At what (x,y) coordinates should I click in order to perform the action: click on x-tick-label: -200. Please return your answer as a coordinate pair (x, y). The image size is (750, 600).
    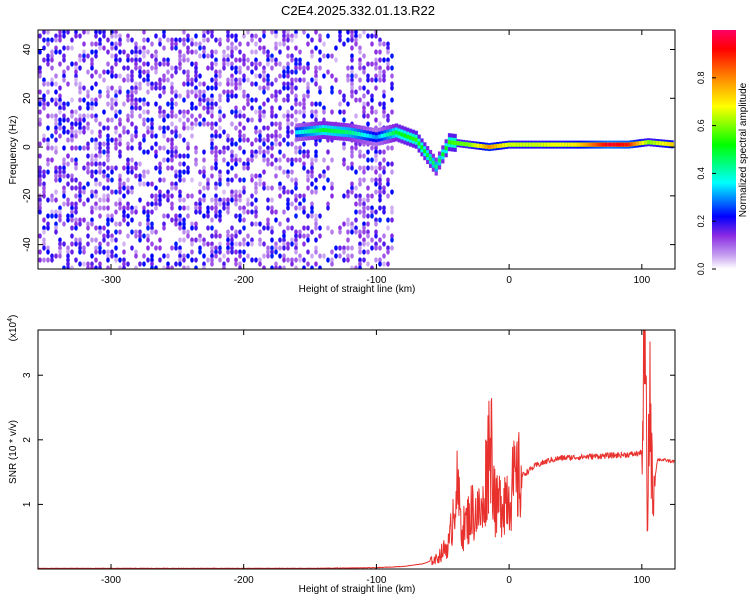
    Looking at the image, I should click on (244, 580).